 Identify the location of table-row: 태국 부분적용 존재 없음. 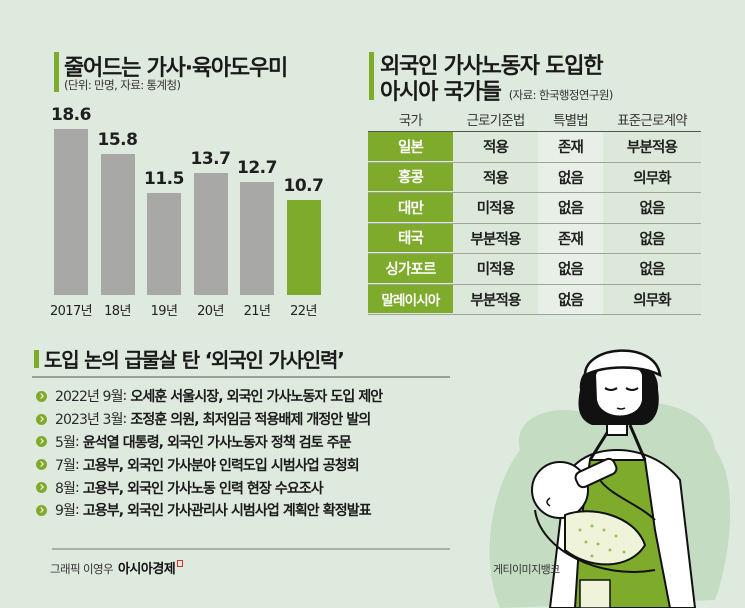
(534, 238).